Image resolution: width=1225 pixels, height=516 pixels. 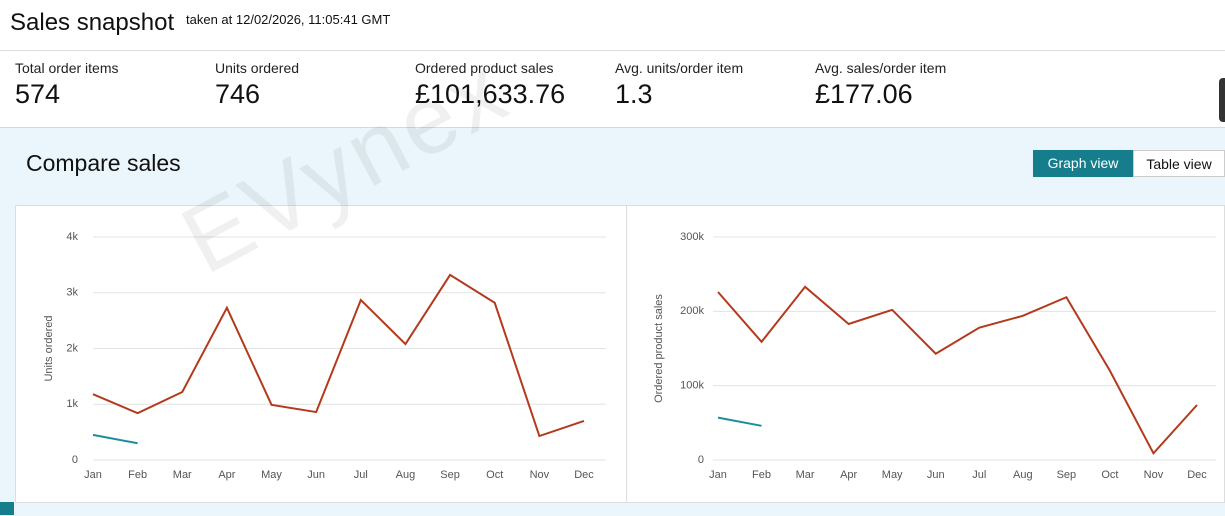 What do you see at coordinates (1083, 163) in the screenshot?
I see `graph-view-button: Graph view` at bounding box center [1083, 163].